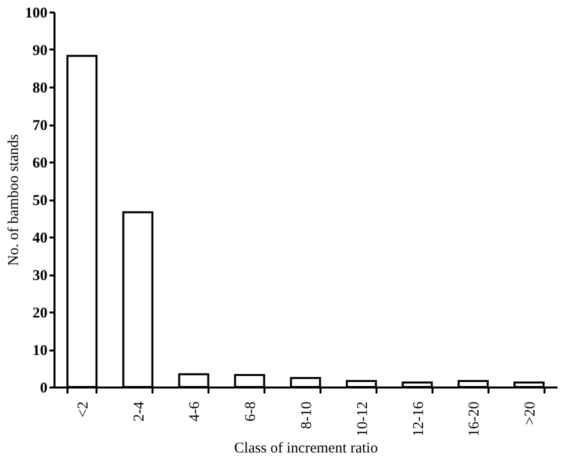 The height and width of the screenshot is (468, 572). Describe the element at coordinates (306, 448) in the screenshot. I see `x-axis-title: Class of increment ratio` at that location.